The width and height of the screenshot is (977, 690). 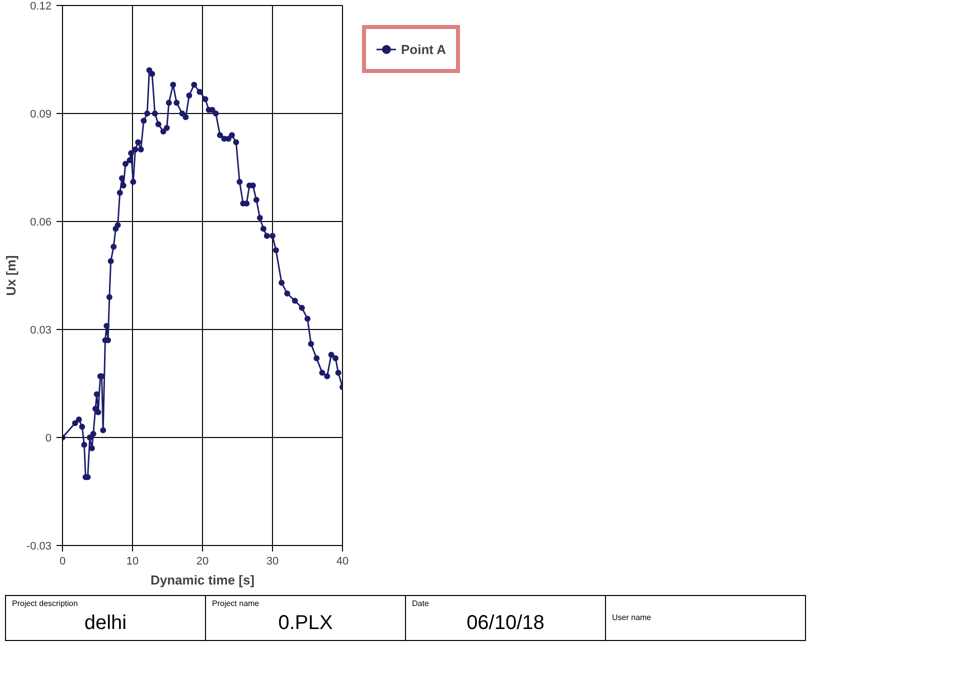 What do you see at coordinates (202, 580) in the screenshot?
I see `x-axis-title: Dynamic time [s]` at bounding box center [202, 580].